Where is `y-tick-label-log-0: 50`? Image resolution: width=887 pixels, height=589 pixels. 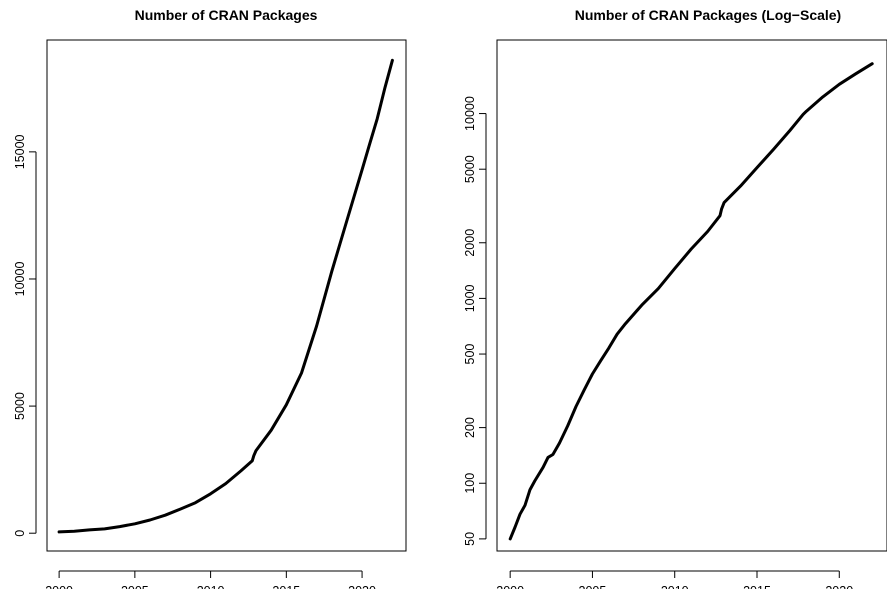 y-tick-label-log-0: 50 is located at coordinates (470, 539).